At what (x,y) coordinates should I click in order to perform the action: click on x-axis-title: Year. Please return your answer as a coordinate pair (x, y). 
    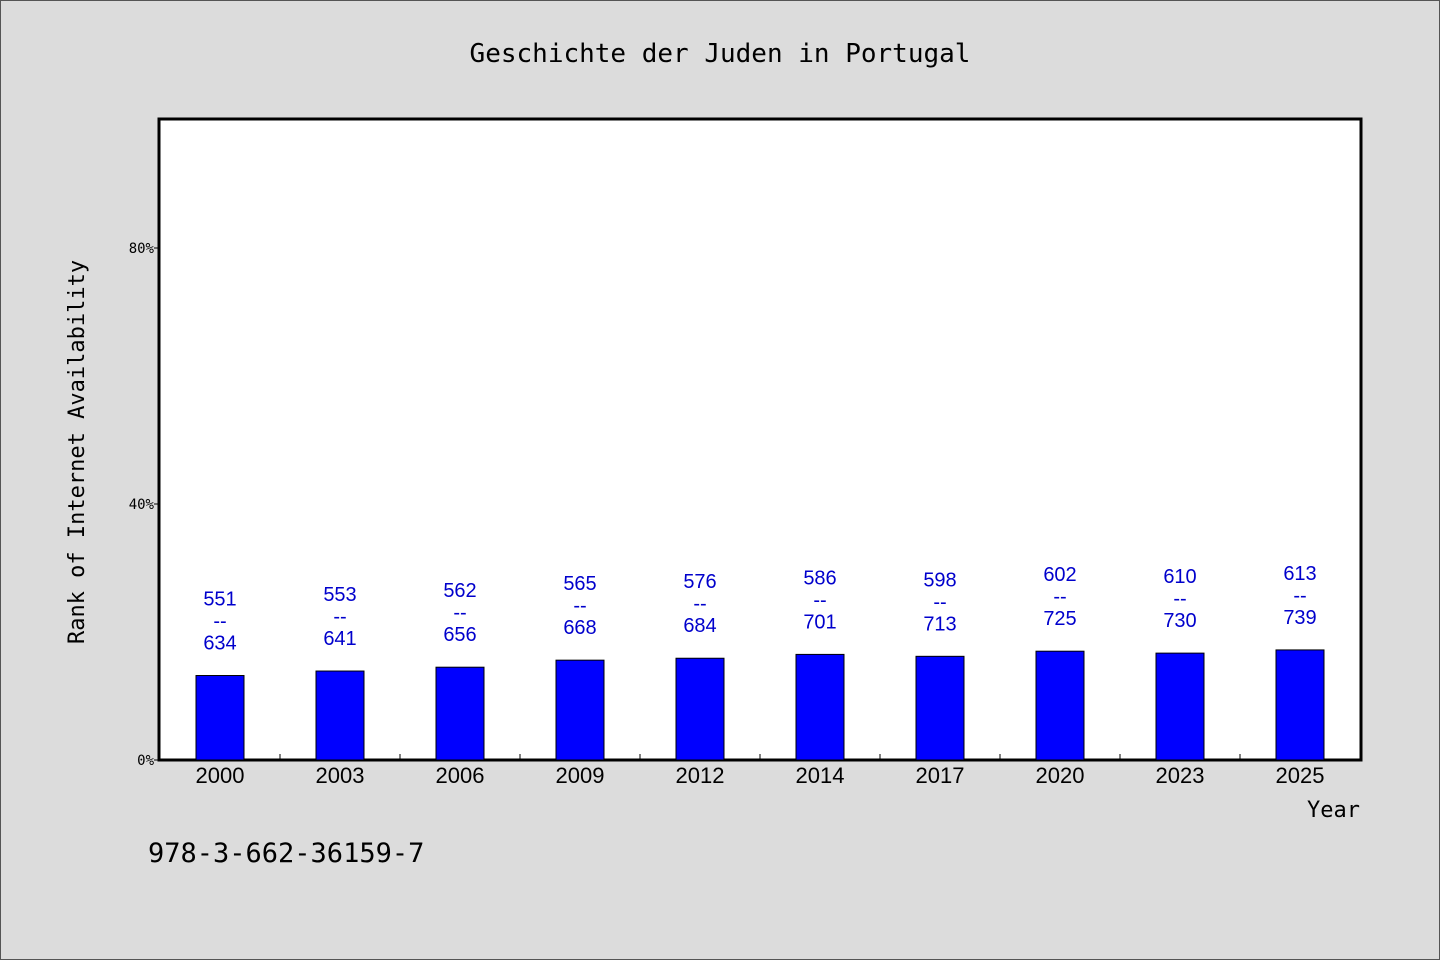
    Looking at the image, I should click on (1333, 810).